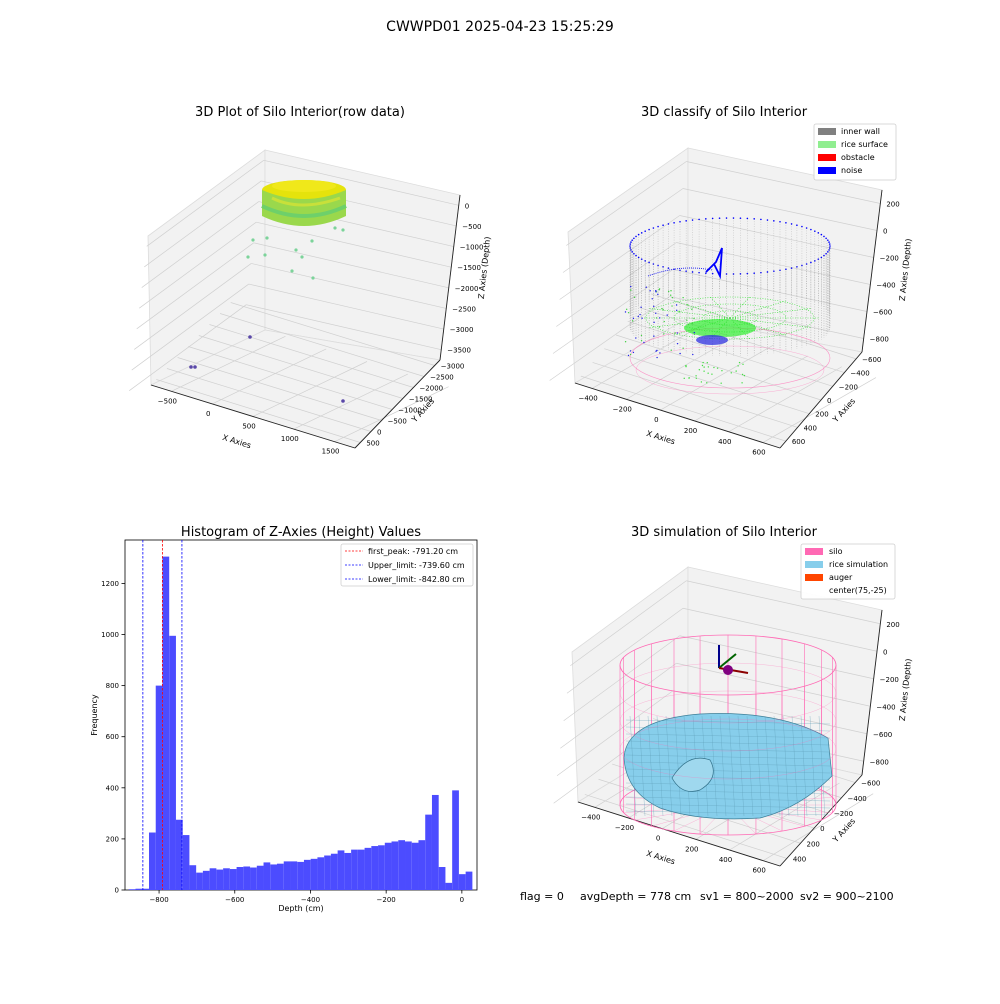 This screenshot has height=1004, width=1000. What do you see at coordinates (635, 896) in the screenshot?
I see `footer-avg-depth: avgDepth = 778 cm` at bounding box center [635, 896].